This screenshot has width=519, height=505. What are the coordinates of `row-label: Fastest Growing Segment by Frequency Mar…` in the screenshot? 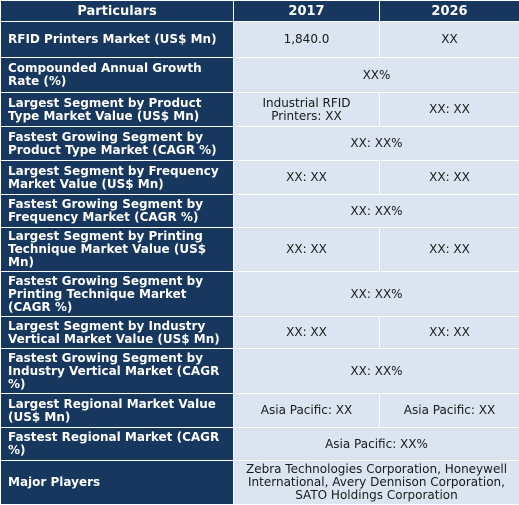 It's located at (117, 211).